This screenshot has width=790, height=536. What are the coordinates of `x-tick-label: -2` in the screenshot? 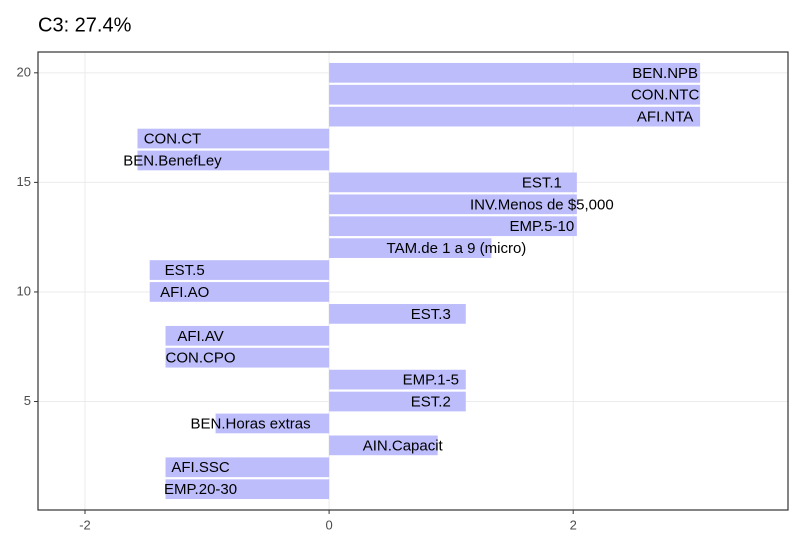 It's located at (85, 524).